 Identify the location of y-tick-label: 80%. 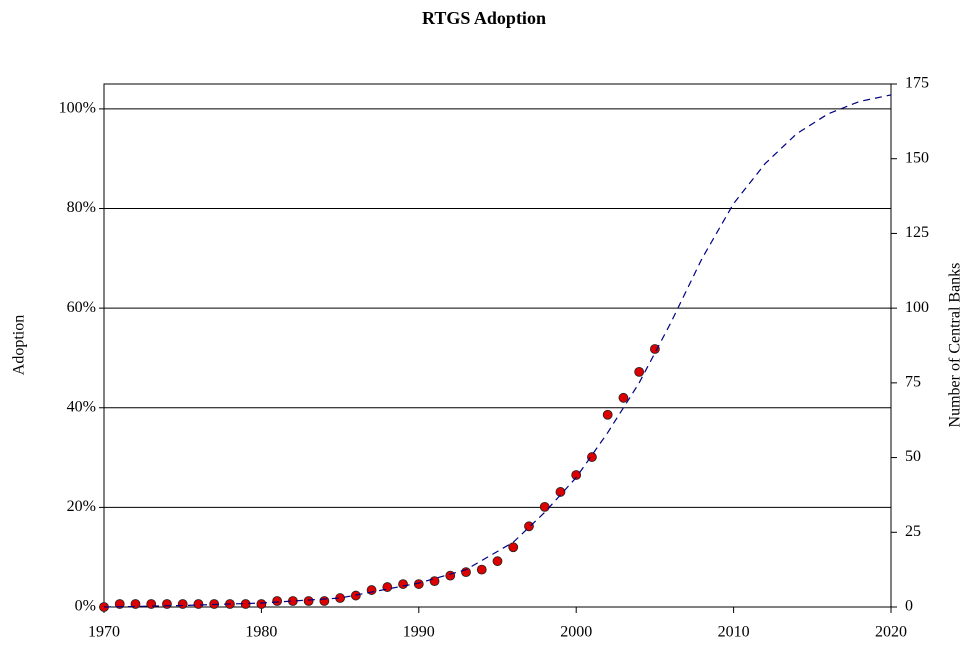
(81, 207).